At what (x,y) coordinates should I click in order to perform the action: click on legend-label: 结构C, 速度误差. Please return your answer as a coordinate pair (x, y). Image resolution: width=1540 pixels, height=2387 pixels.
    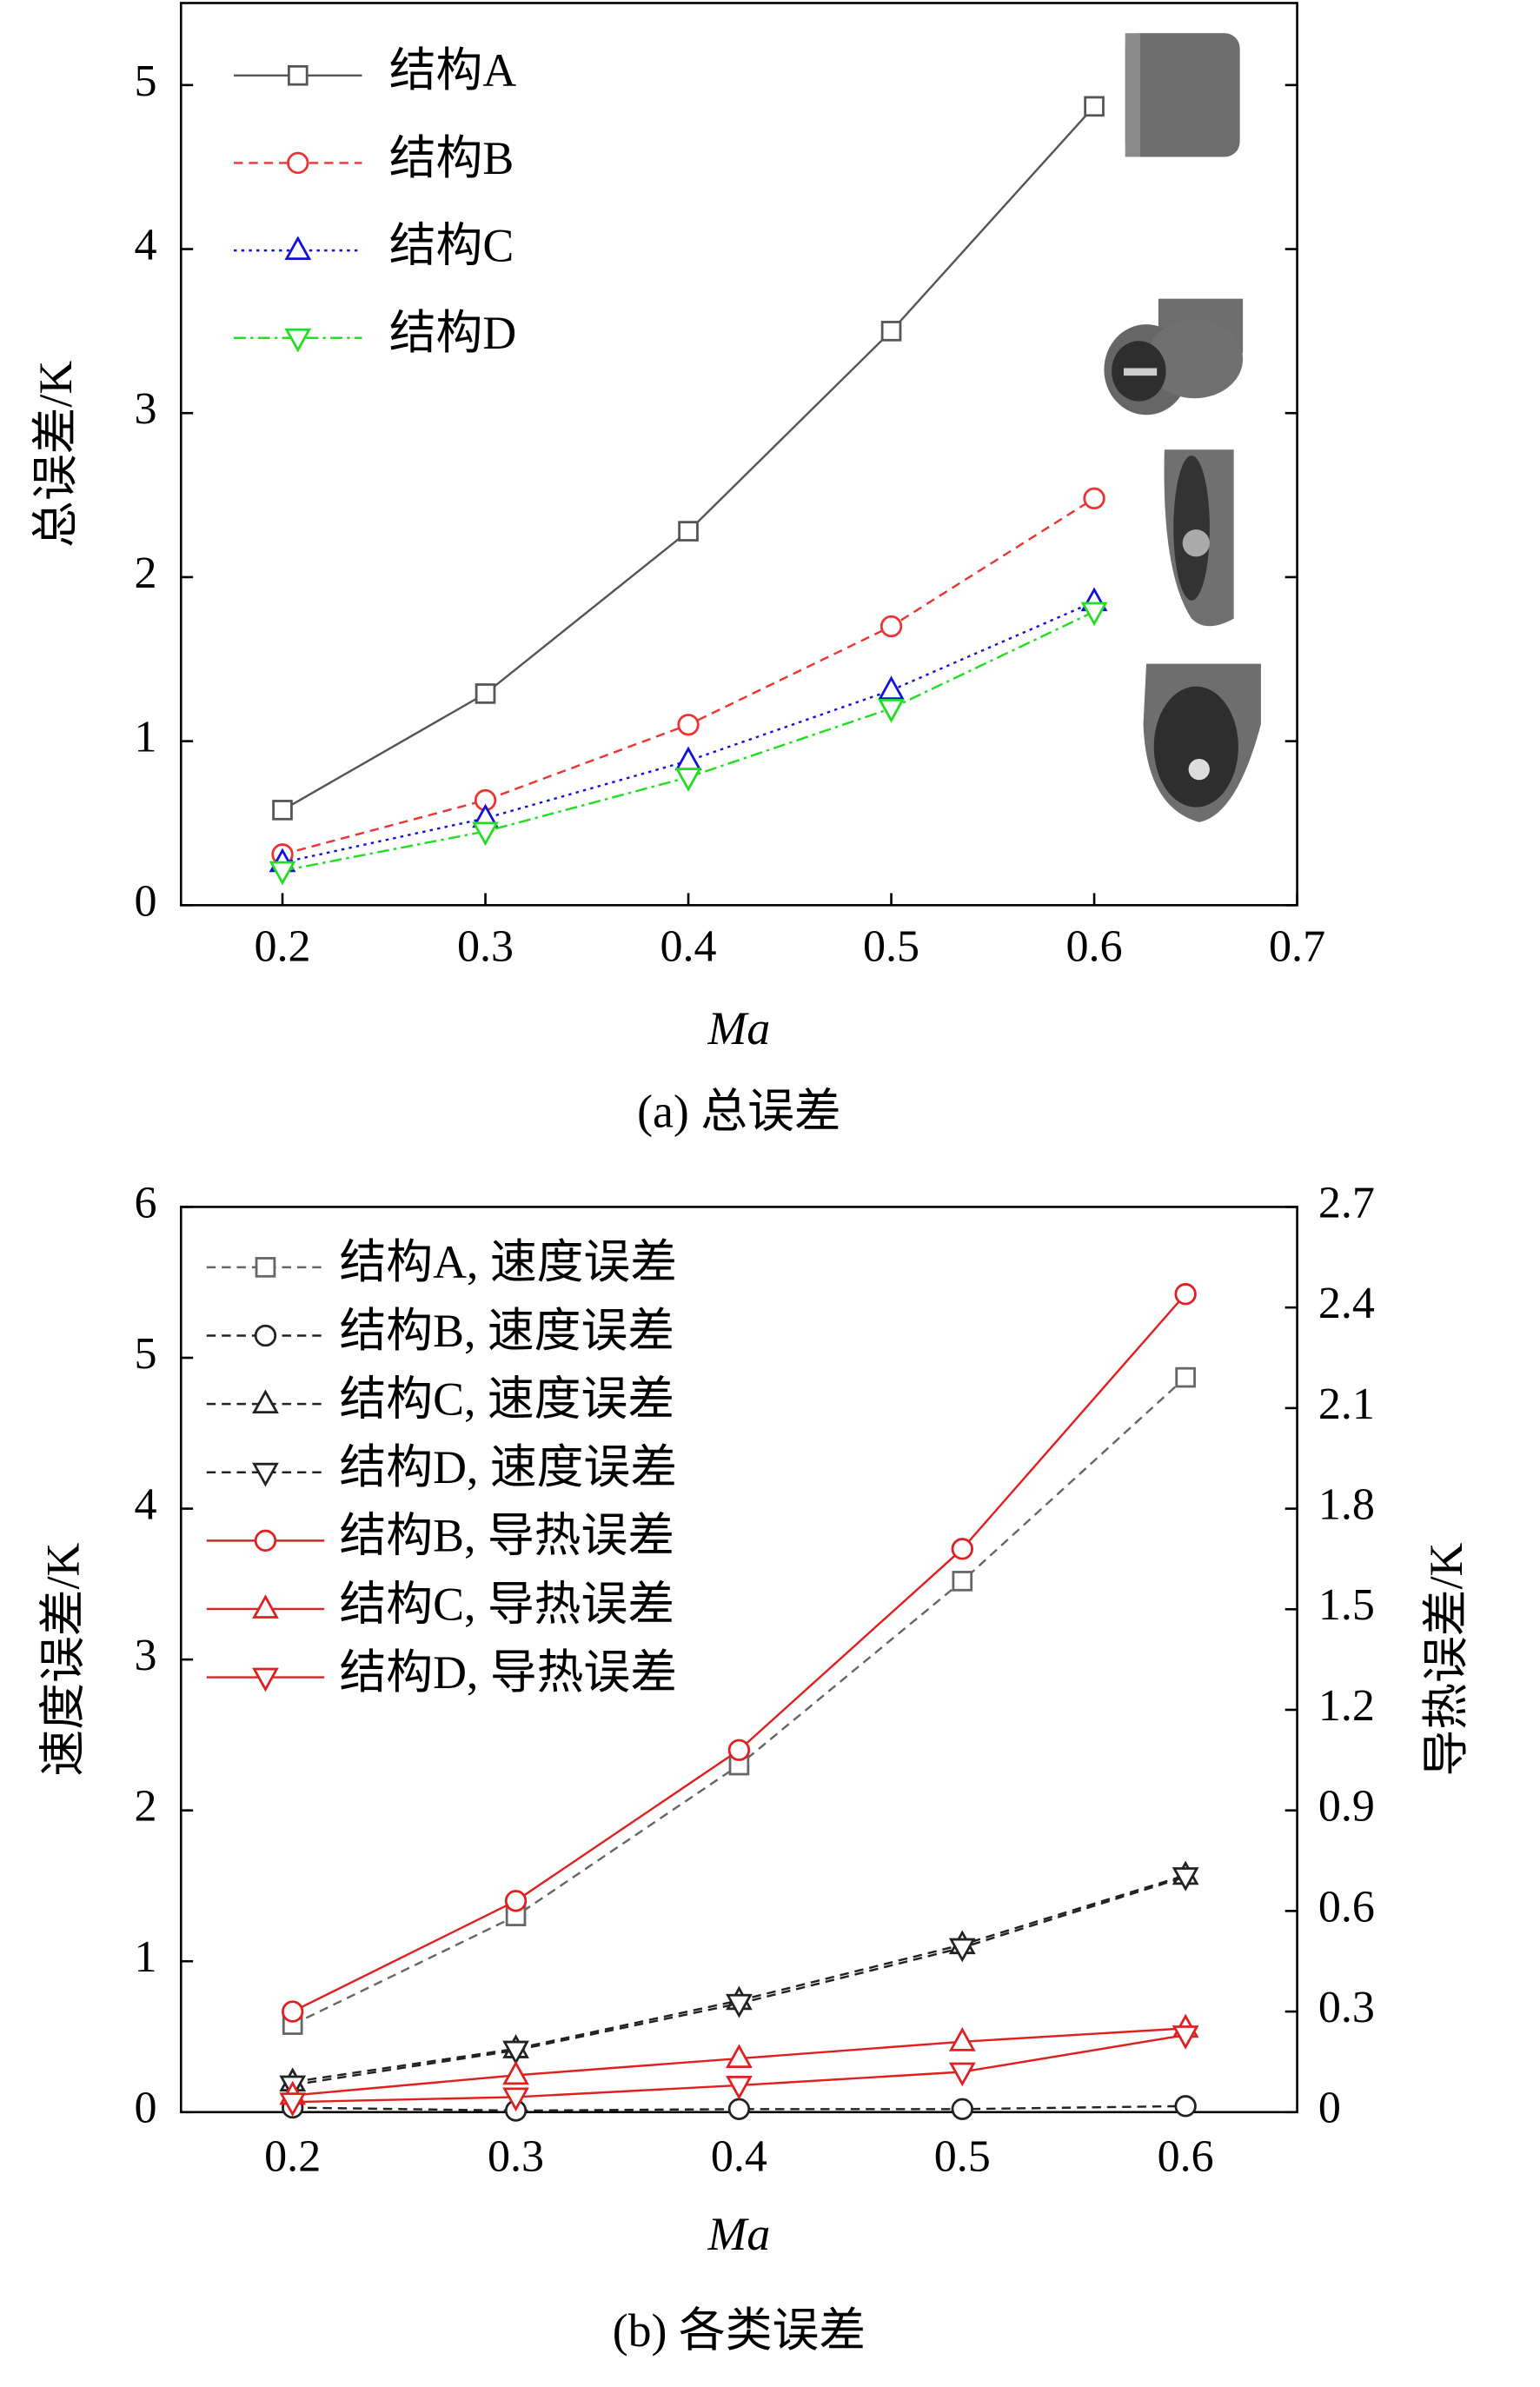
    Looking at the image, I should click on (506, 1399).